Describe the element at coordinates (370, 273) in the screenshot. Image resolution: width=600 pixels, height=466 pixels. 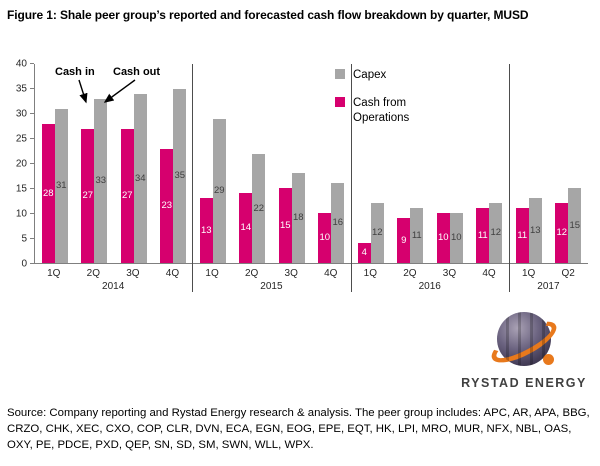
I see `x-tick-label: 1Q` at that location.